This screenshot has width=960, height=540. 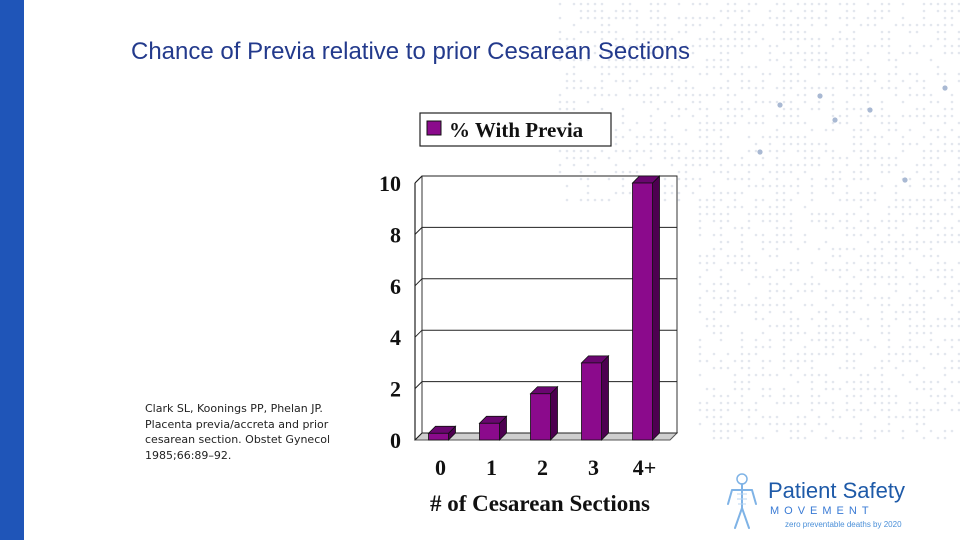 What do you see at coordinates (593, 467) in the screenshot?
I see `x-tick-label-3: 3` at bounding box center [593, 467].